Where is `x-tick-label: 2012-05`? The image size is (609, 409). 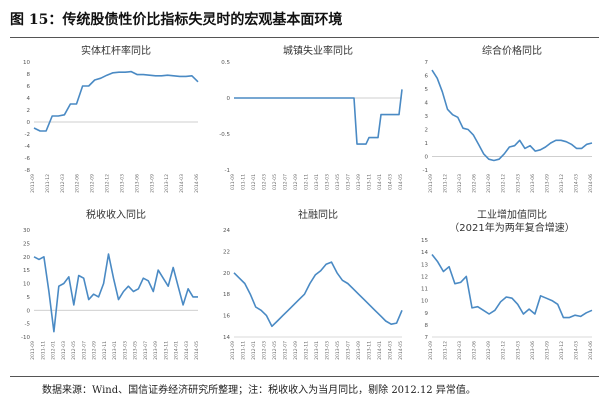 x-tick-label: 2012-05 is located at coordinates (74, 350).